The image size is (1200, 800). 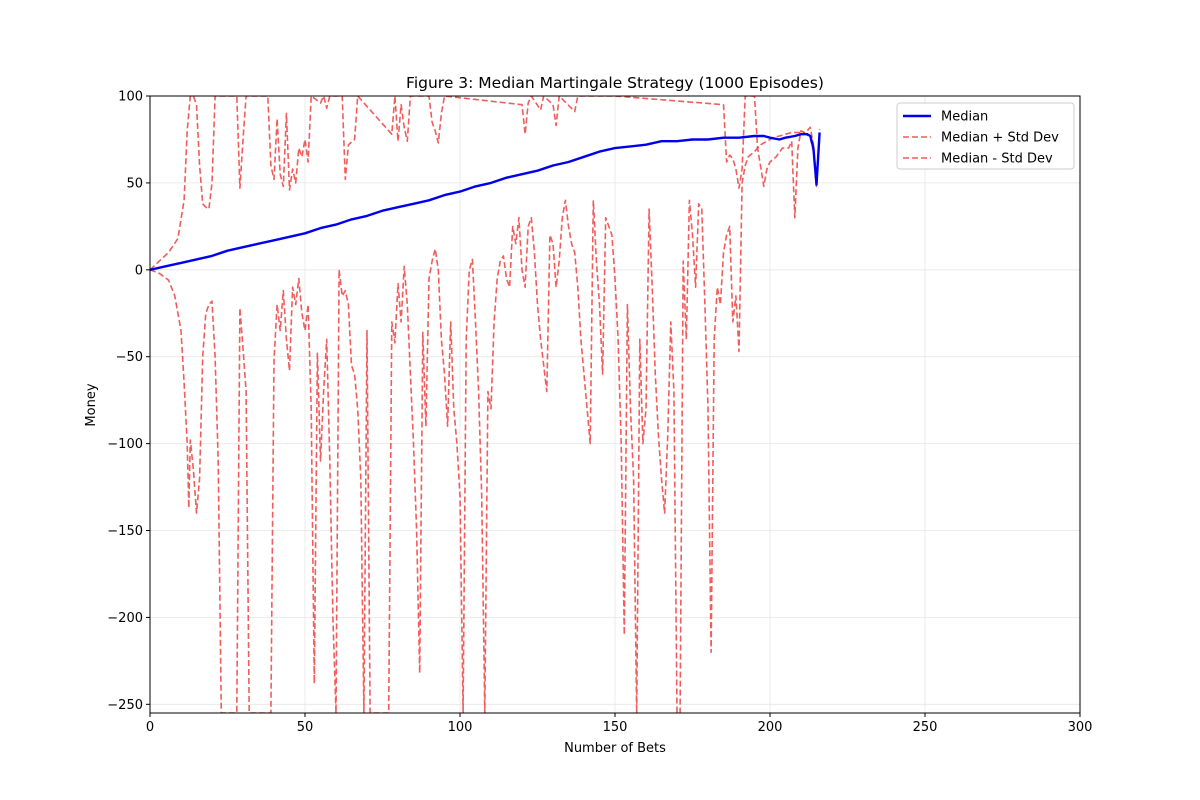 I want to click on series-line-median, so click(x=485, y=201).